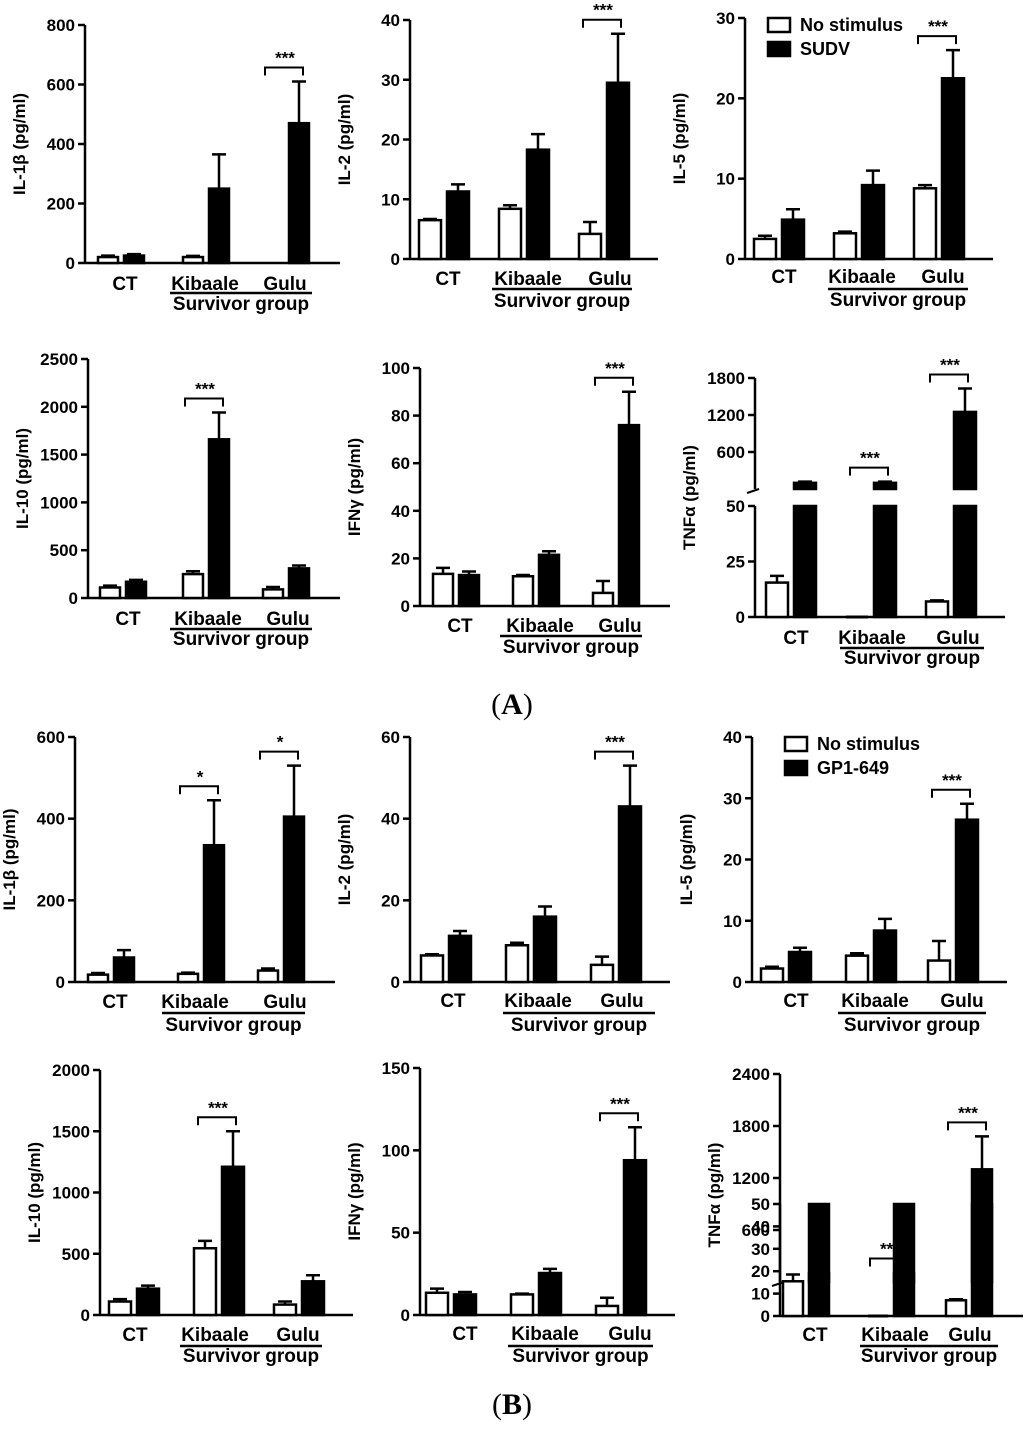 This screenshot has height=1429, width=1024. Describe the element at coordinates (71, 1131) in the screenshot. I see `y-tick-label: 1500` at that location.